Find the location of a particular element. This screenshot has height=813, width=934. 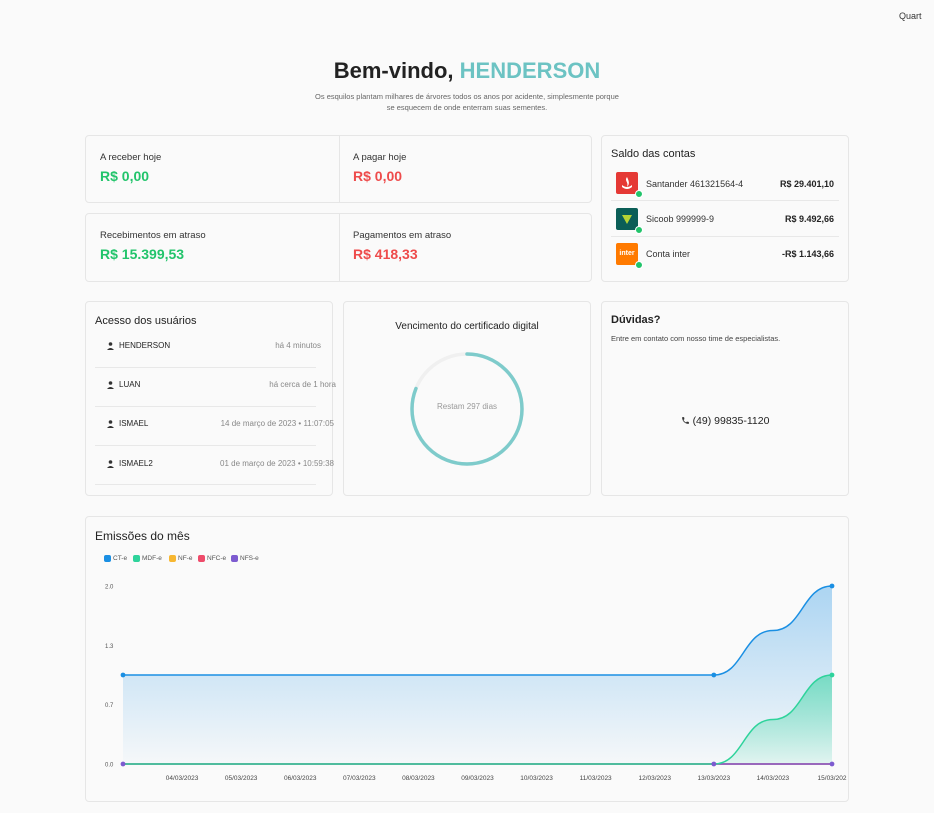

emissions-title: Emissões do mês is located at coordinates (142, 536).